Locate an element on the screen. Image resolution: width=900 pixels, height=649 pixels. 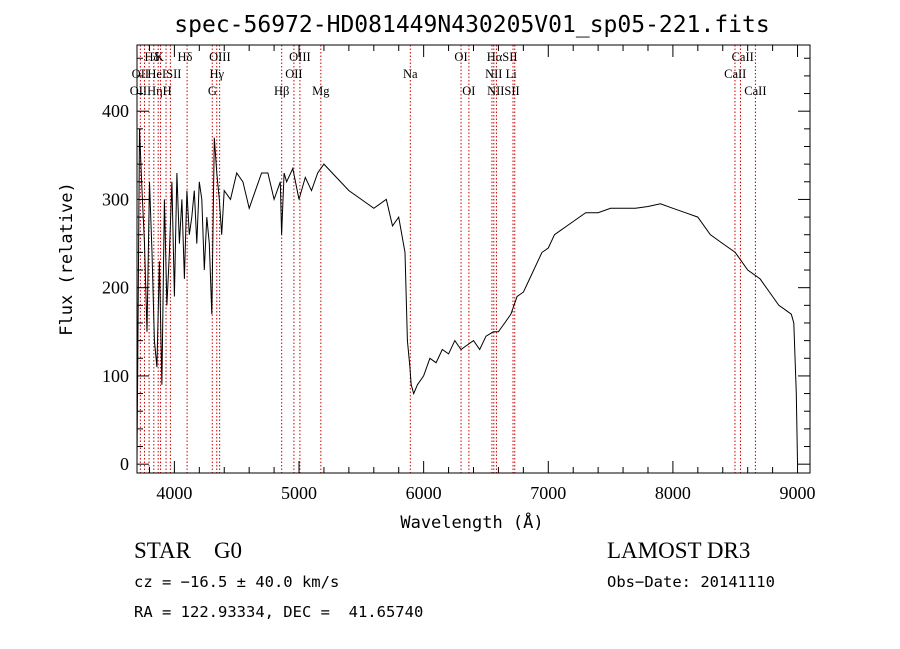
spectral-line-label: HeISII is located at coordinates (164, 74).